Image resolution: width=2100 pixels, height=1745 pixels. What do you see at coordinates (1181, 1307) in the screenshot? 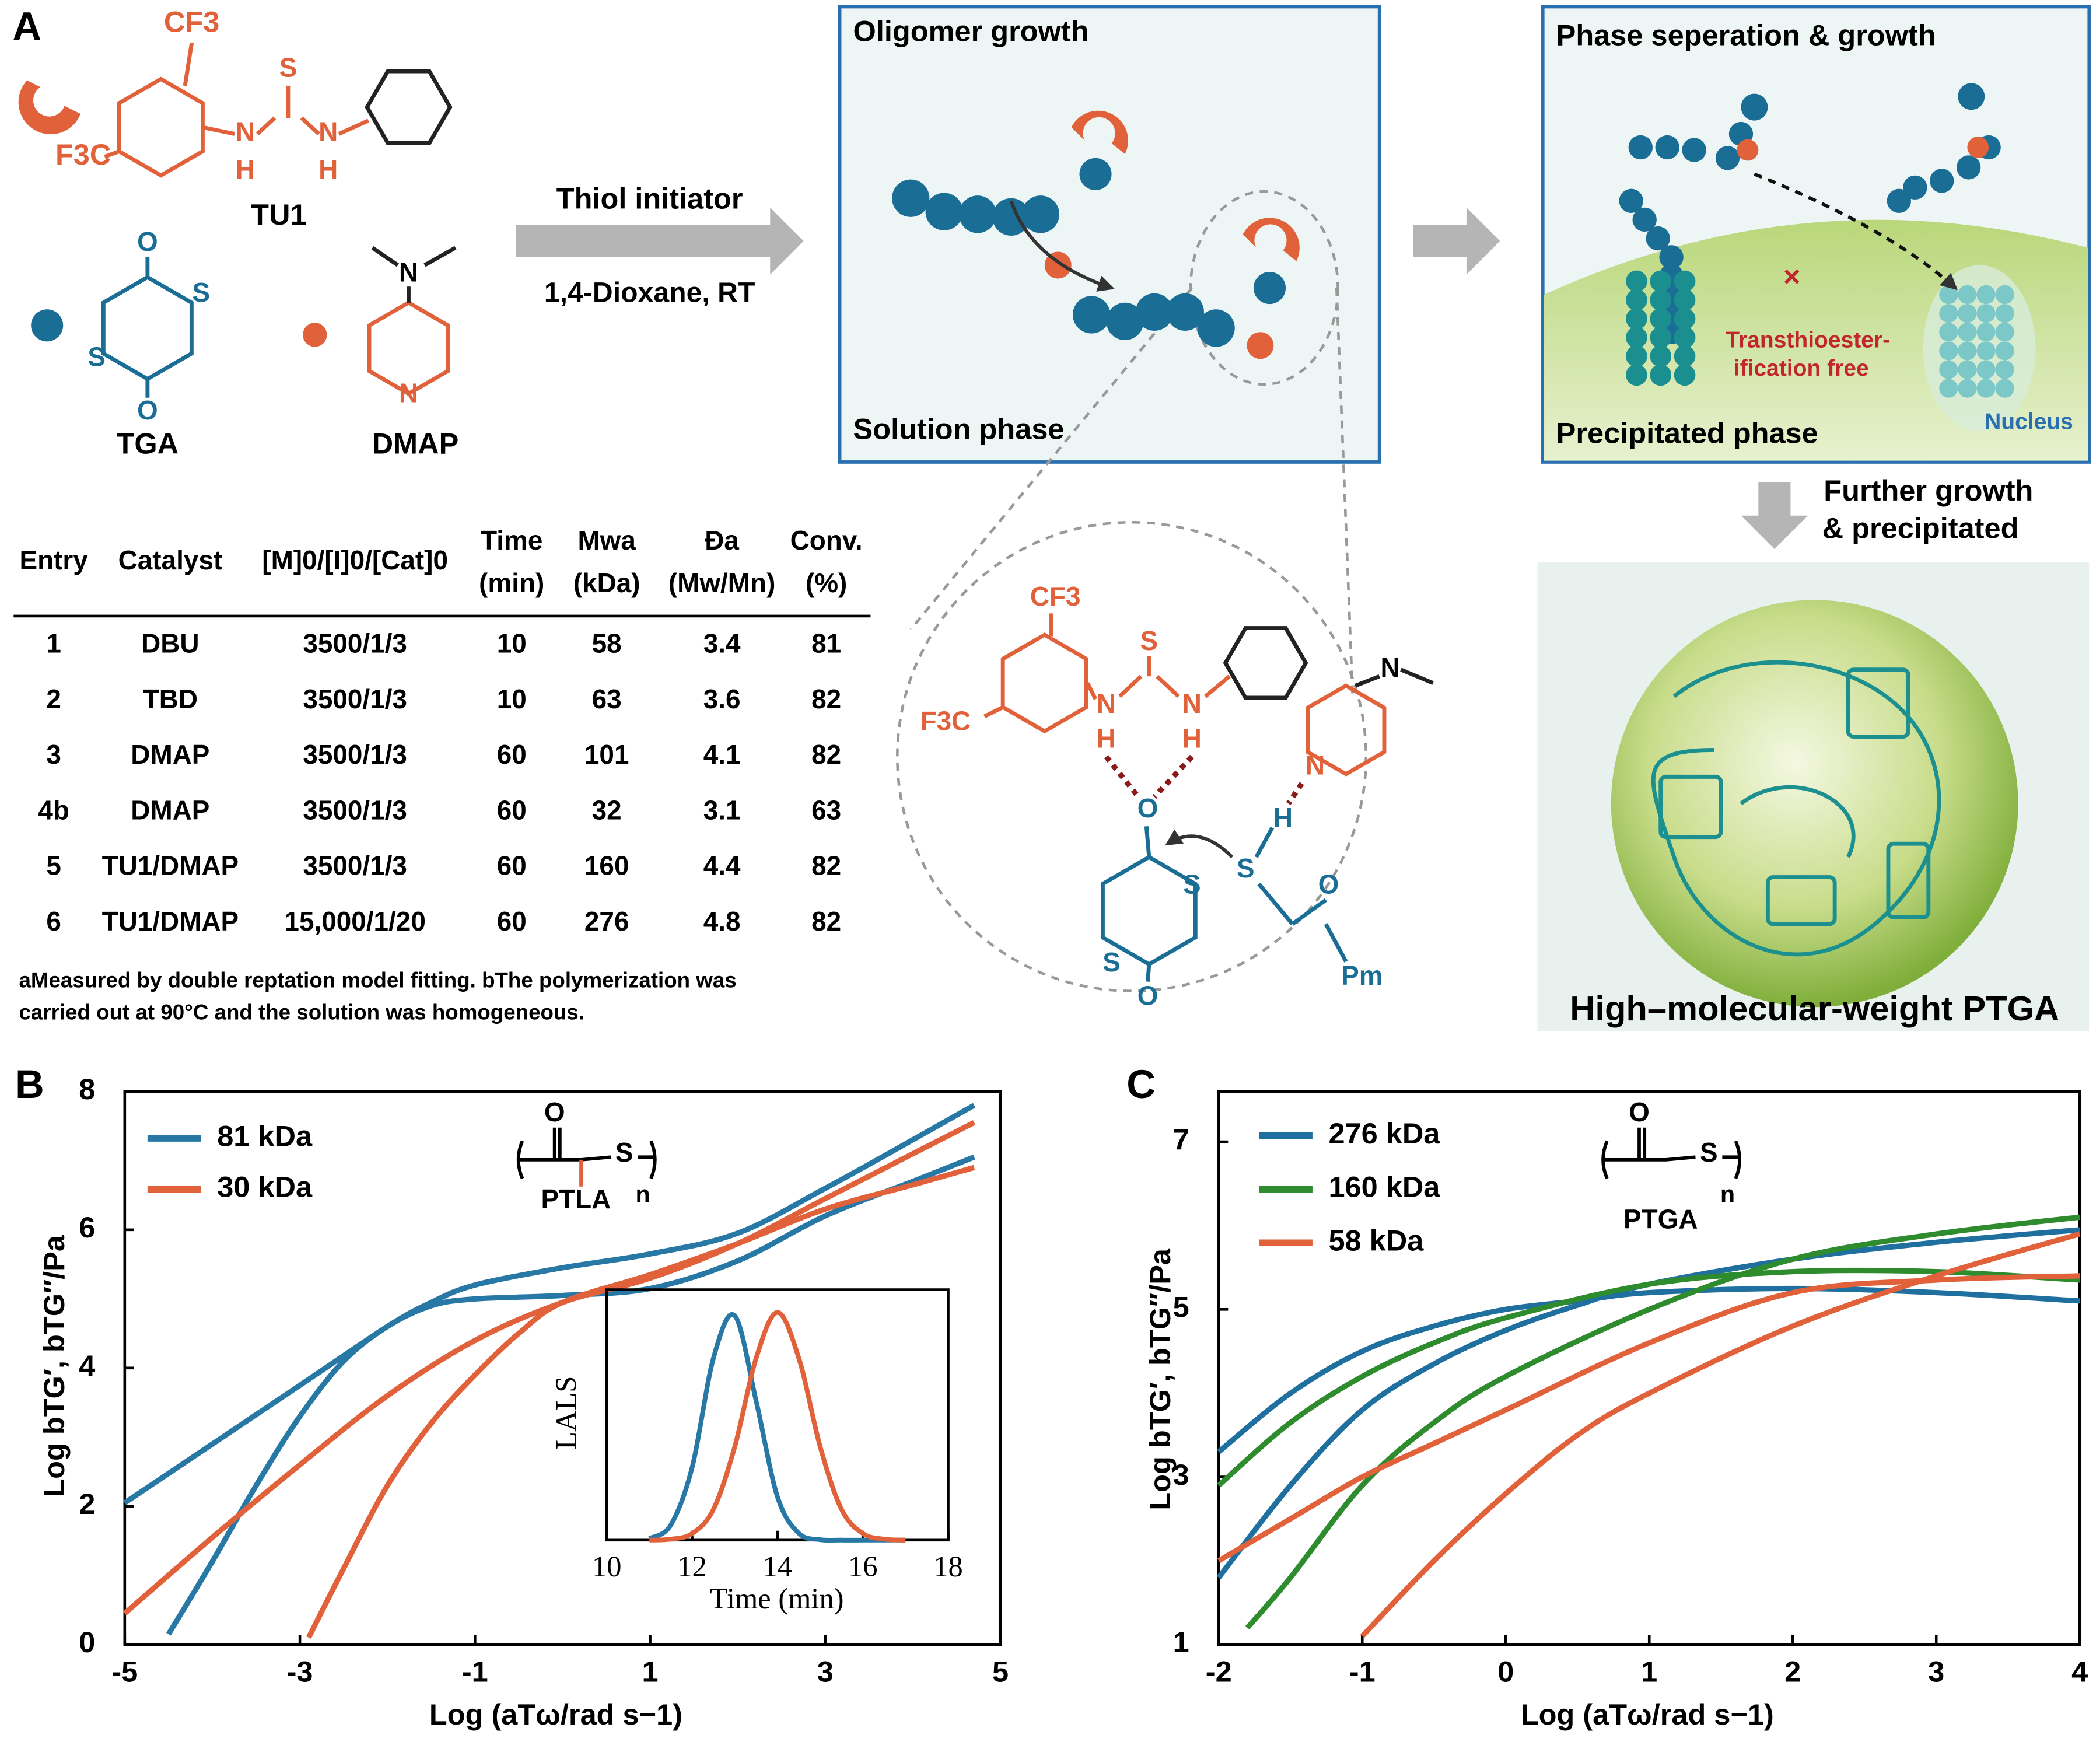
I see `label: 5` at bounding box center [1181, 1307].